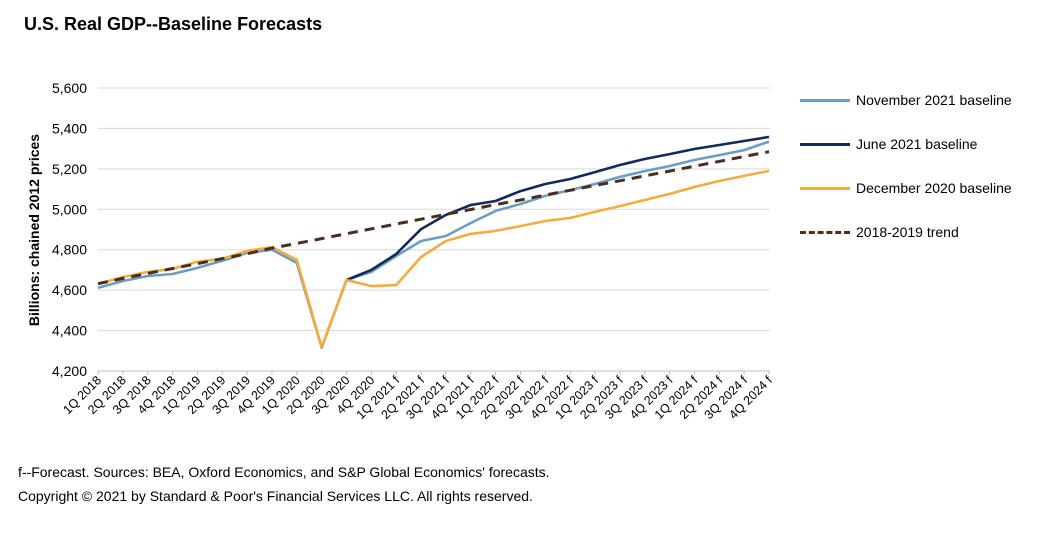 This screenshot has height=542, width=1052. Describe the element at coordinates (69, 371) in the screenshot. I see `y-tick-label: 4,200` at that location.